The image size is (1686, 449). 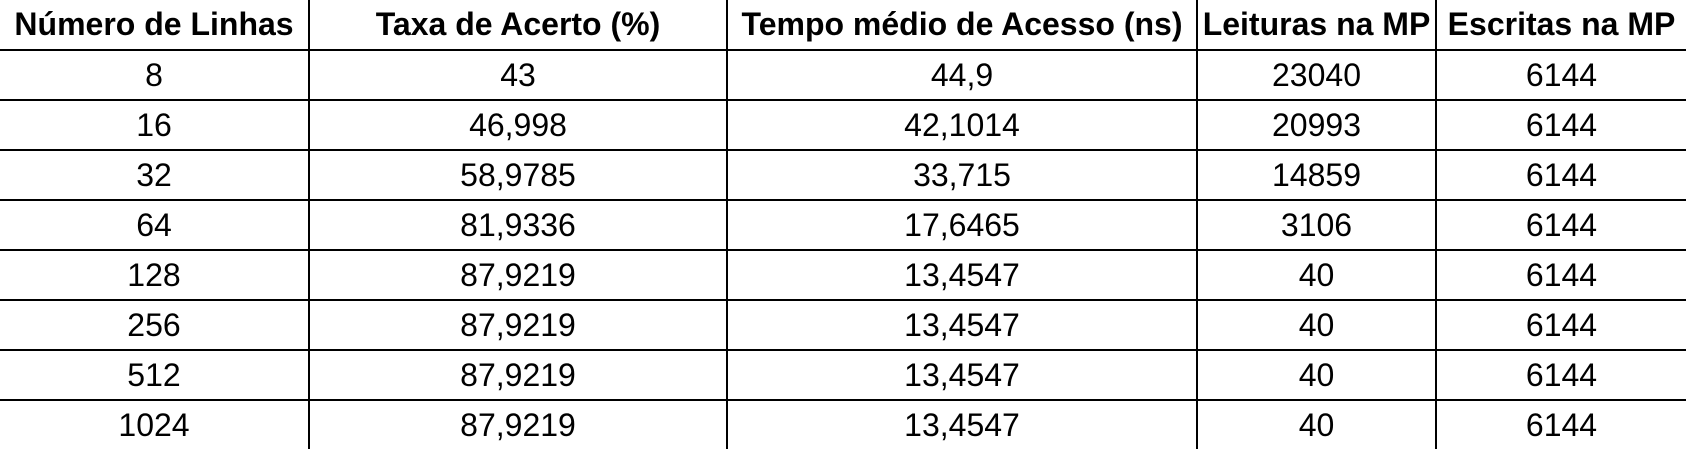 What do you see at coordinates (155, 75) in the screenshot?
I see `cell-numero-de-linhas: 8` at bounding box center [155, 75].